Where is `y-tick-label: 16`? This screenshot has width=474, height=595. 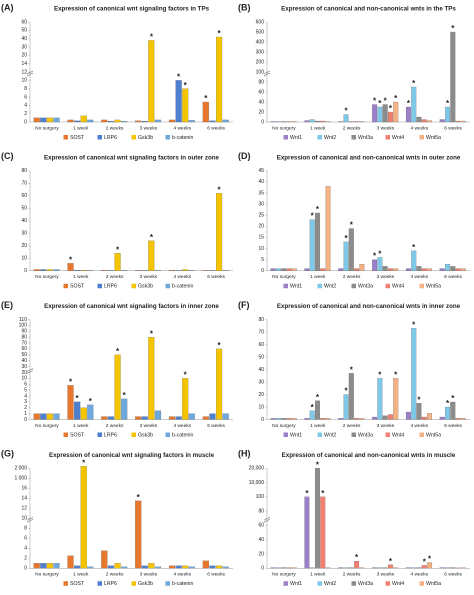 y-tick-label: 16 is located at coordinates (24, 489).